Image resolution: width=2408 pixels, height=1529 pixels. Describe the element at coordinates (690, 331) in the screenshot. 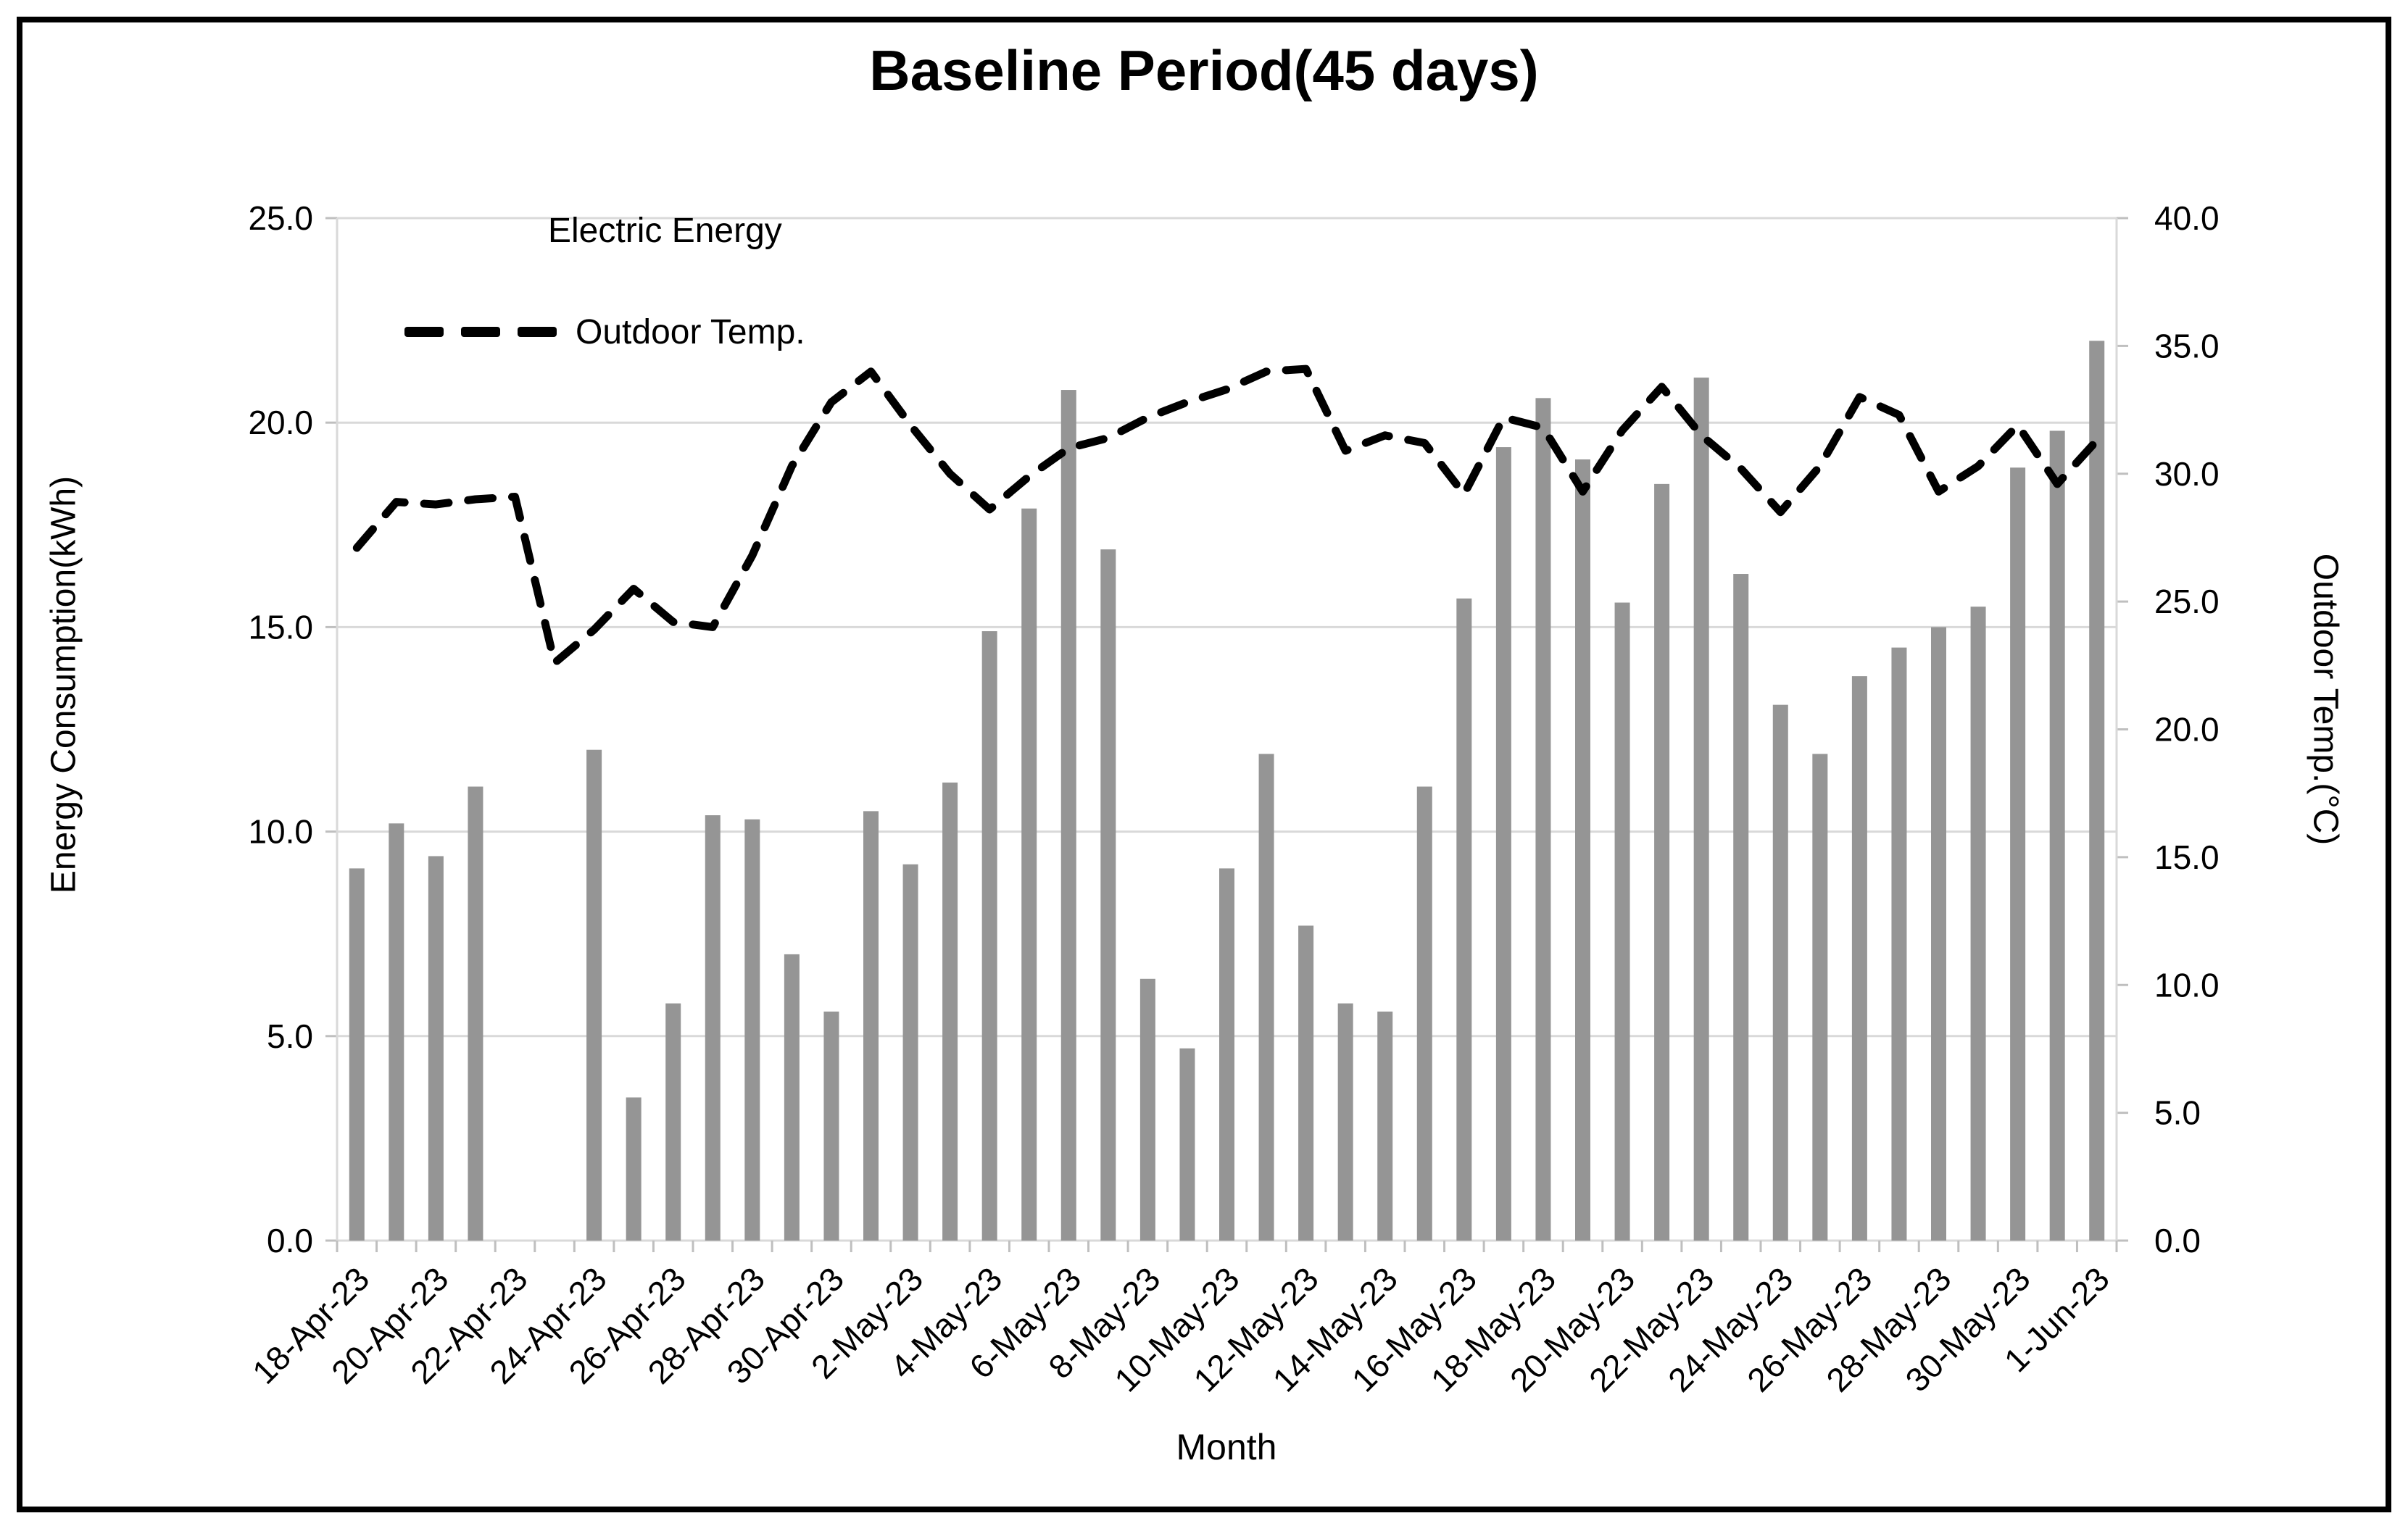

I see `legend-label-outdoor-temp: Outdoor Temp.` at that location.